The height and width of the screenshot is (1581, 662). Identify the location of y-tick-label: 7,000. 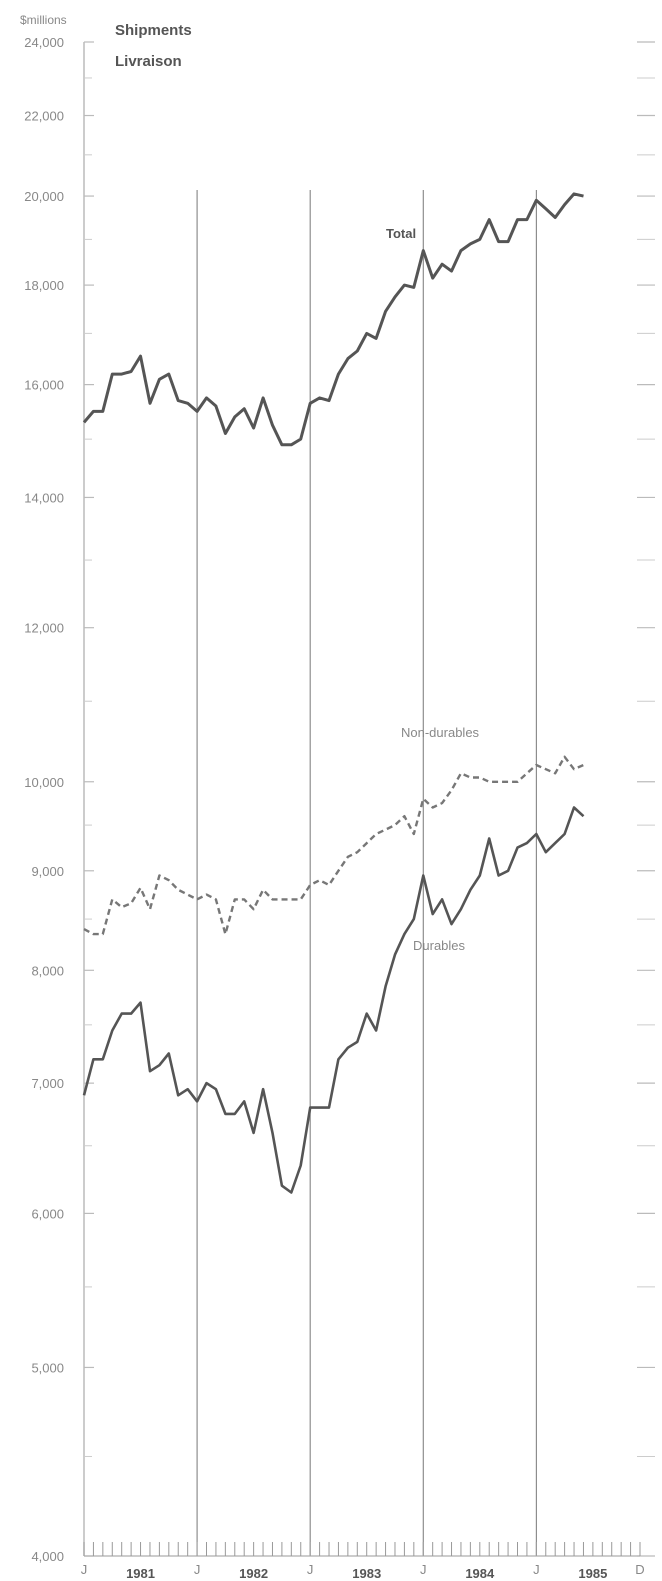
(47, 1083).